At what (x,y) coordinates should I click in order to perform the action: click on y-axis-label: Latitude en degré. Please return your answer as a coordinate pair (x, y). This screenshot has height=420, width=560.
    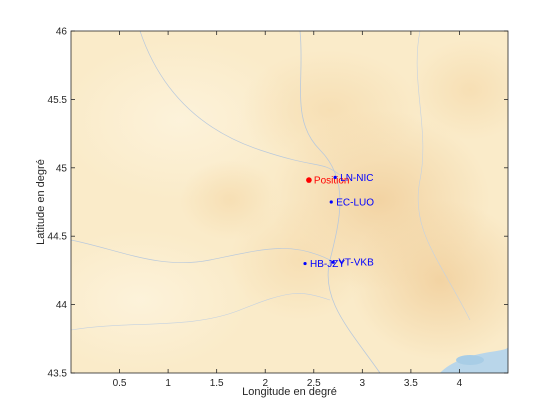
    Looking at the image, I should click on (41, 202).